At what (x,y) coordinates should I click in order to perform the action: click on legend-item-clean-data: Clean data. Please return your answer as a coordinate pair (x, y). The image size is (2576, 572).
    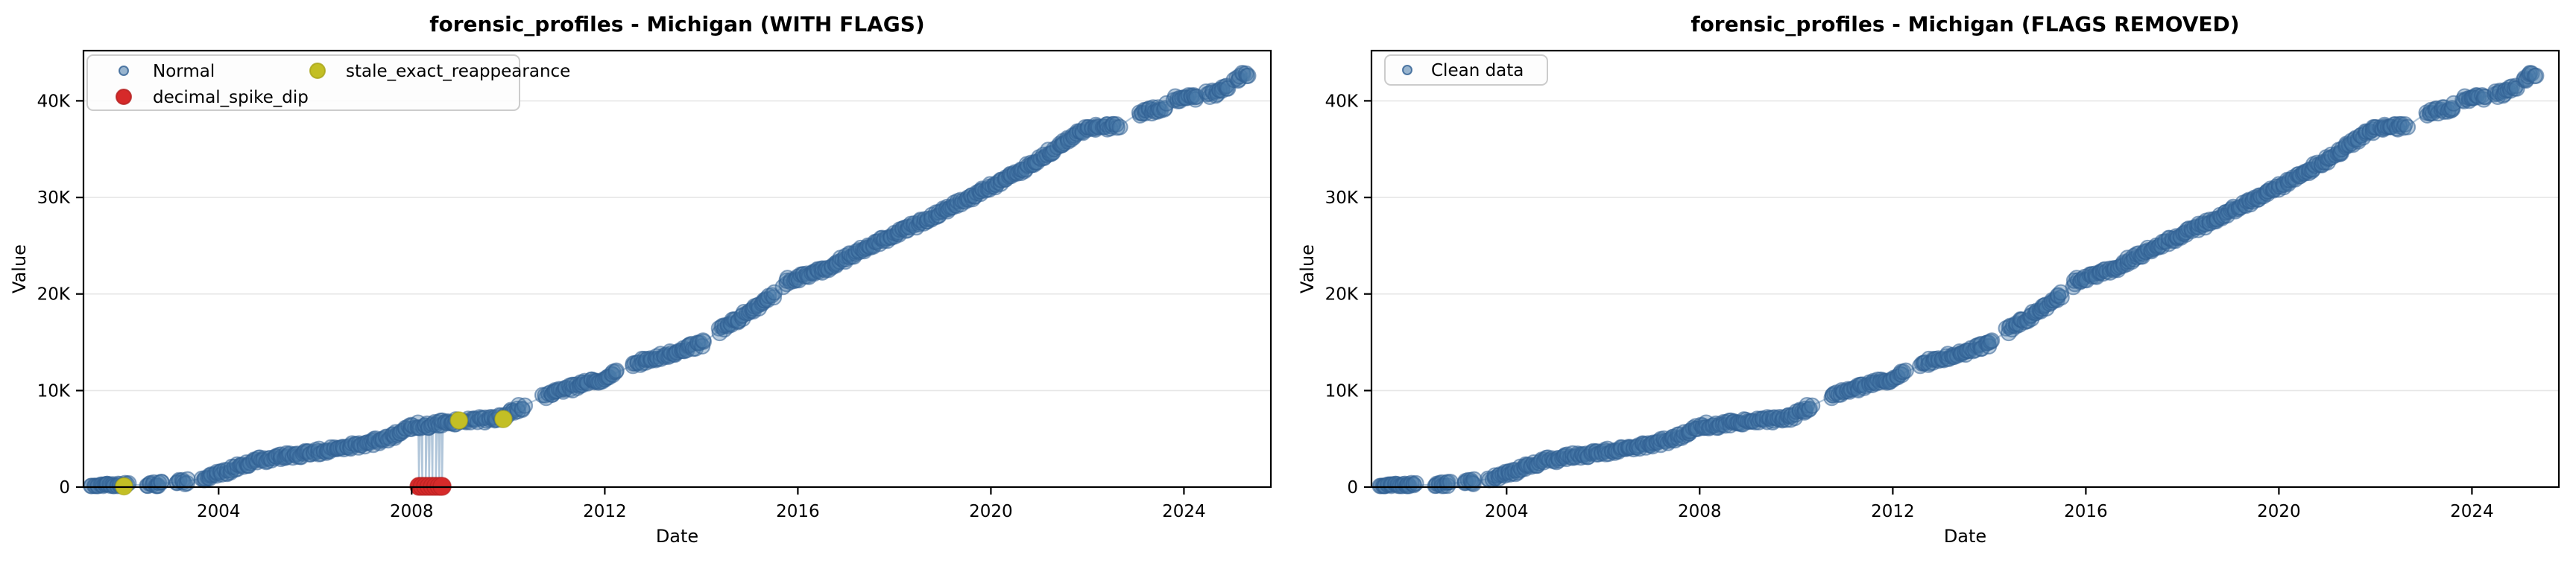
    Looking at the image, I should click on (1463, 70).